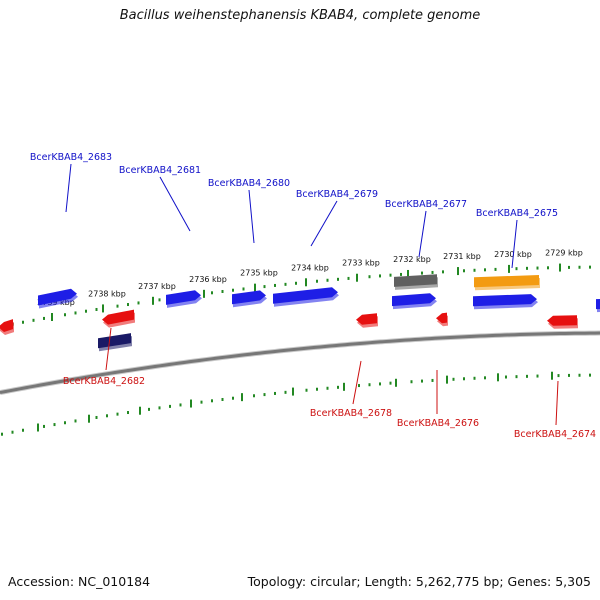  Describe the element at coordinates (351, 413) in the screenshot. I see `reverse-gene-label: BcerKBAB4_2678` at that location.